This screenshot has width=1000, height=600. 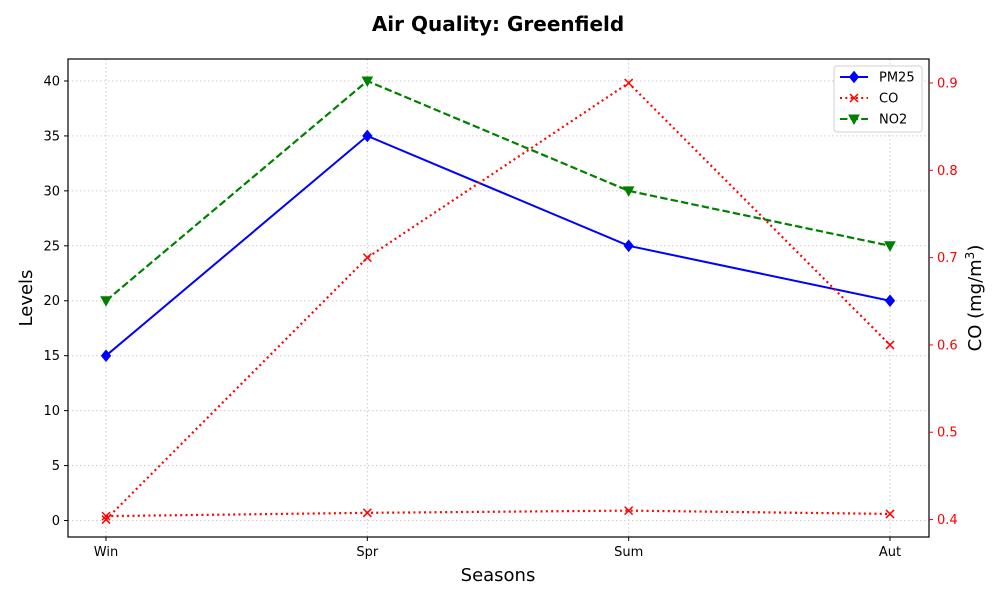 I want to click on y2-tick-label: 0.6, so click(x=947, y=345).